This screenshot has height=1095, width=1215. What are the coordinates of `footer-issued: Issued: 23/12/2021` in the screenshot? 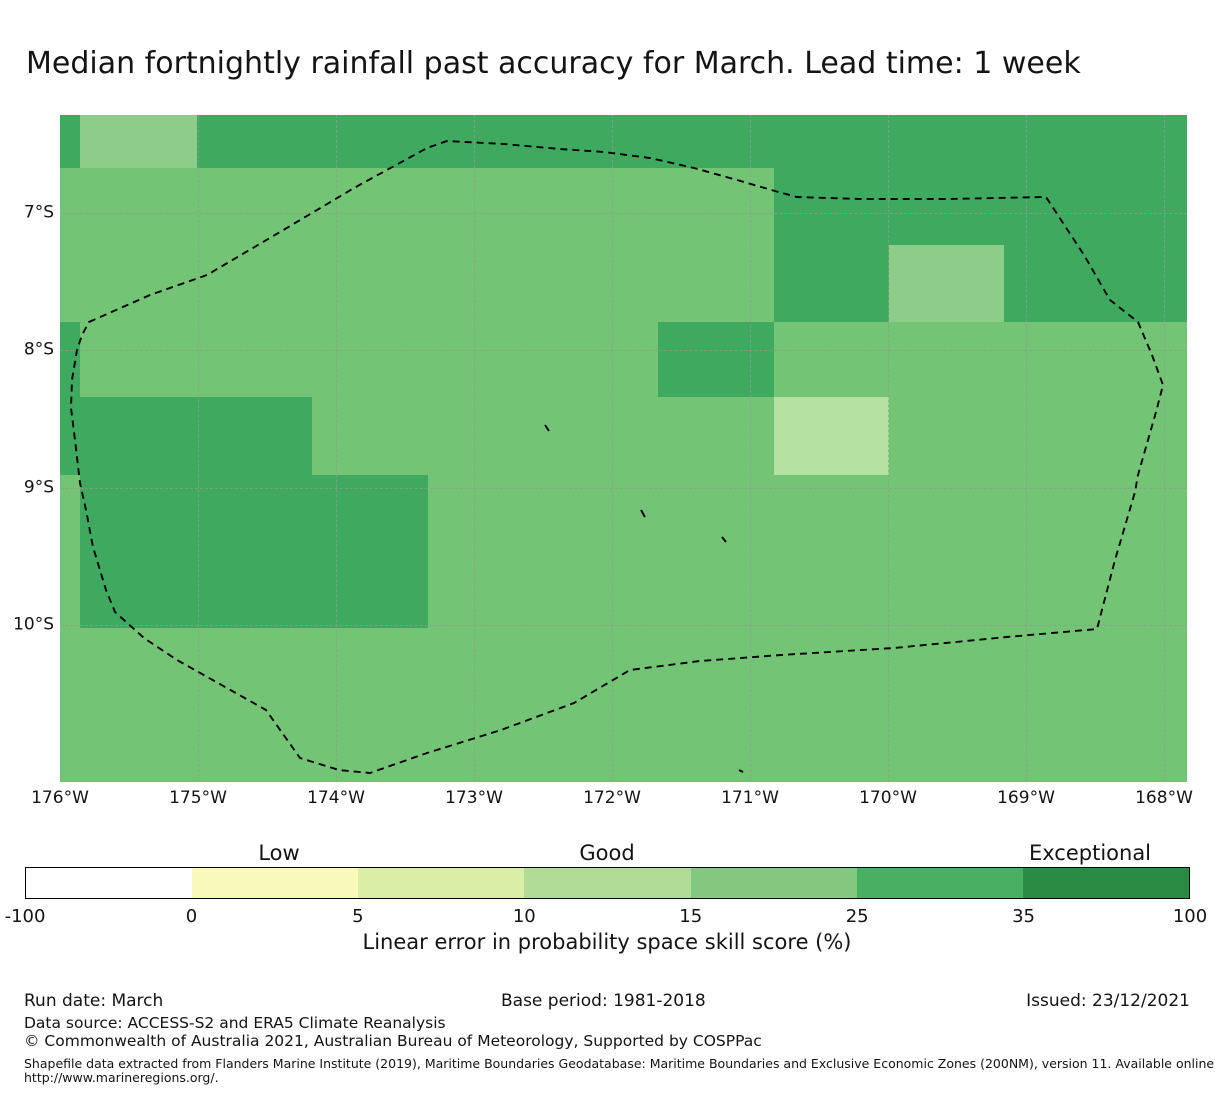 It's located at (1108, 1001).